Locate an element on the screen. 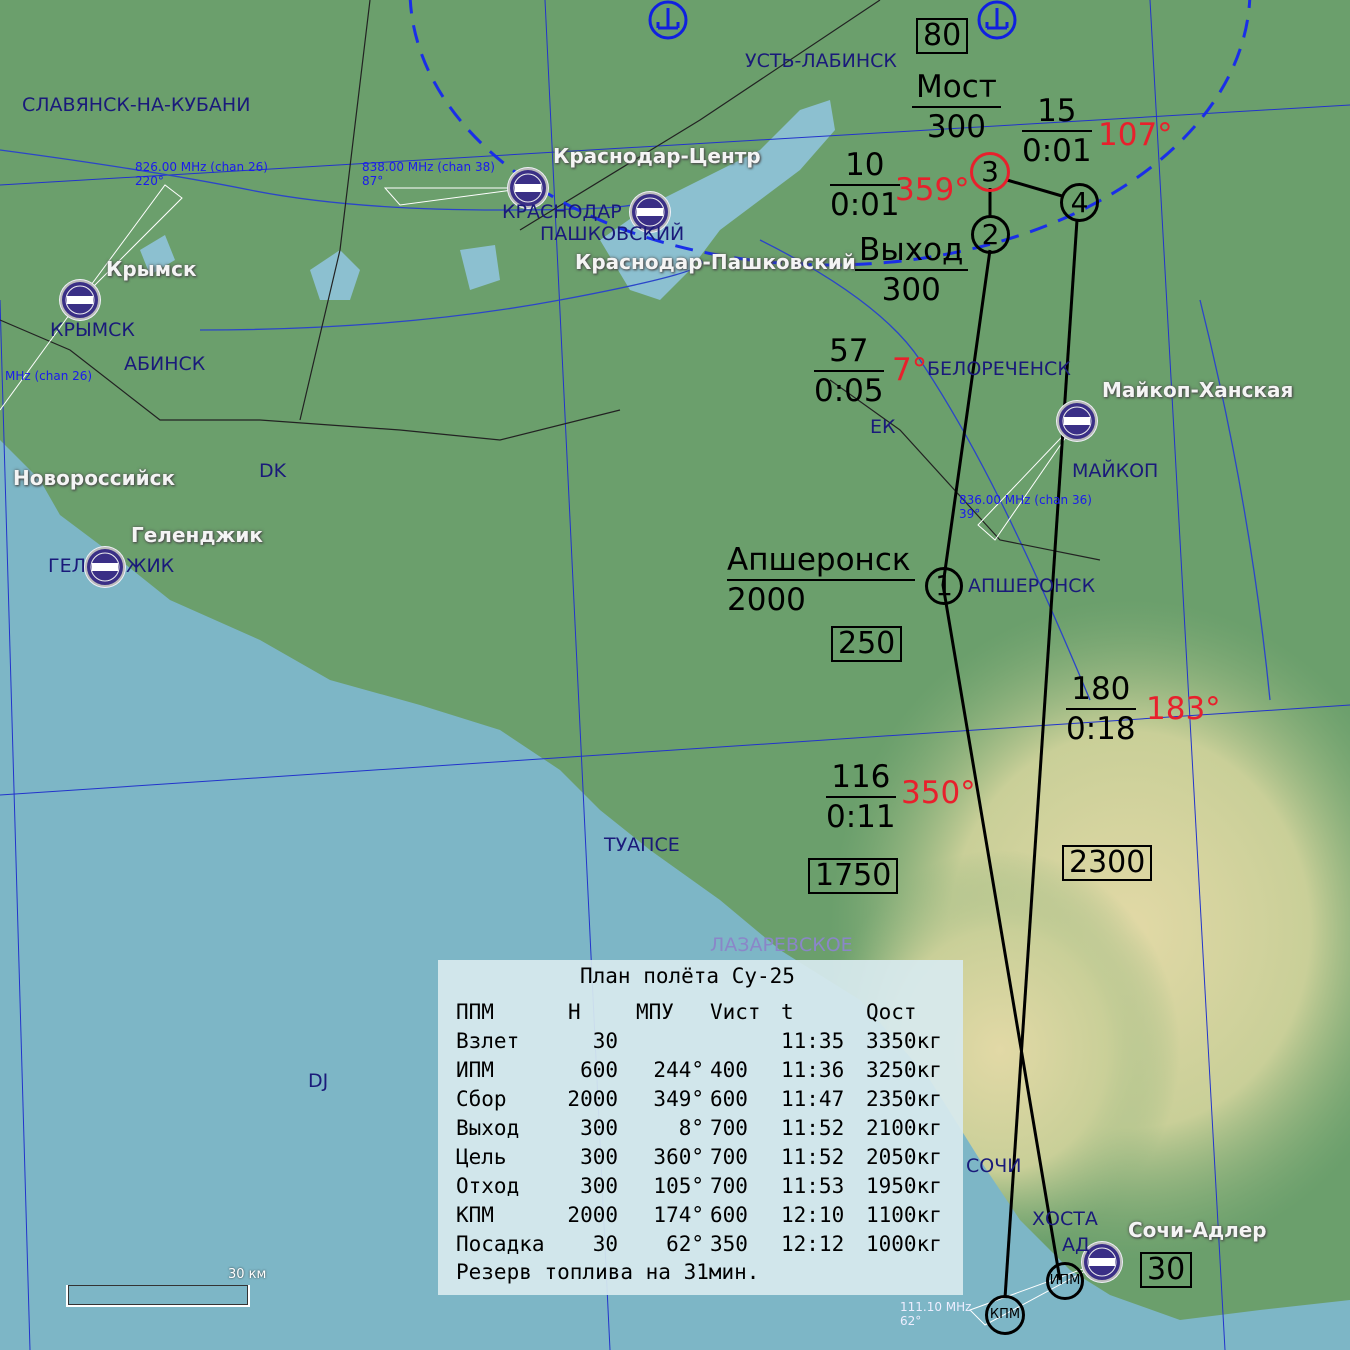  beacon-label: 836.00 MHz (chan 36) 39° is located at coordinates (1025, 507).